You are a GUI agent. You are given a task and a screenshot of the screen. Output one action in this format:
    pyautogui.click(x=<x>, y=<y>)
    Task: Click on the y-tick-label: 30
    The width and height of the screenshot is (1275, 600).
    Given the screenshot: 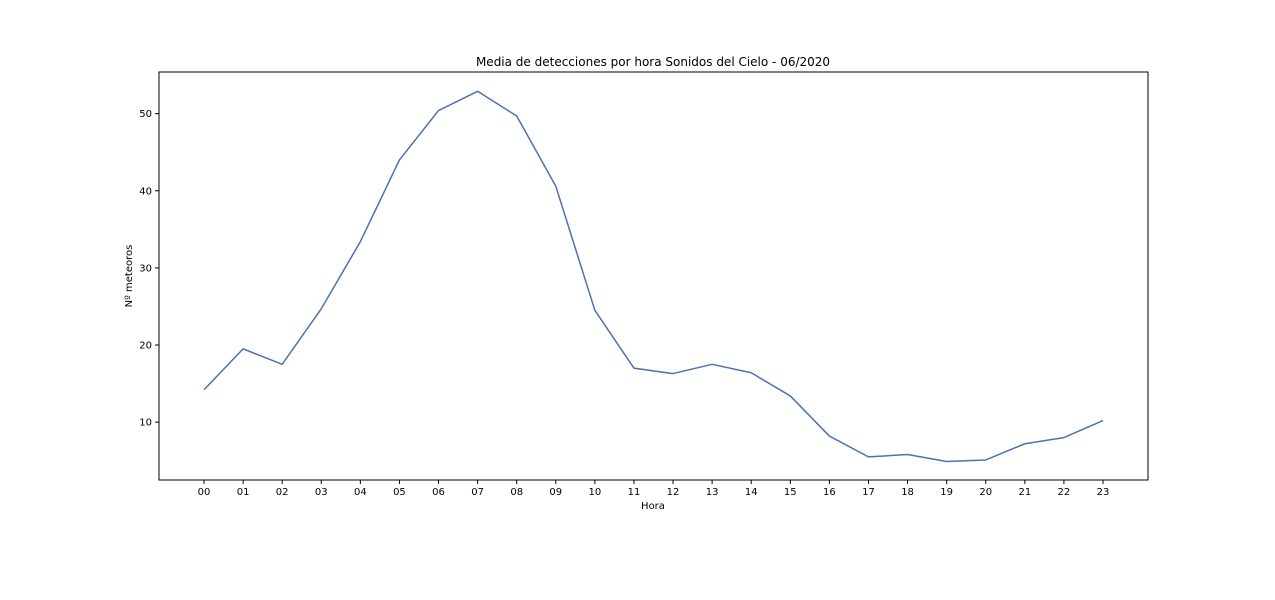 What is the action you would take?
    pyautogui.click(x=145, y=268)
    